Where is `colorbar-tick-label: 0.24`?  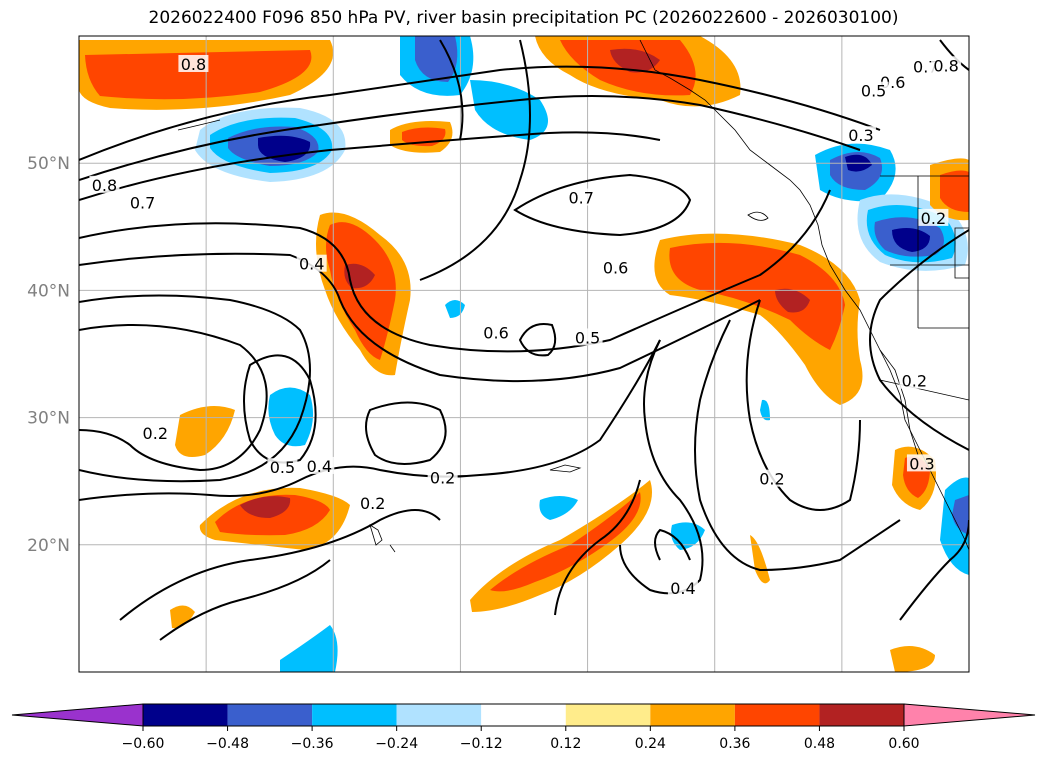
colorbar-tick-label: 0.24 is located at coordinates (650, 744).